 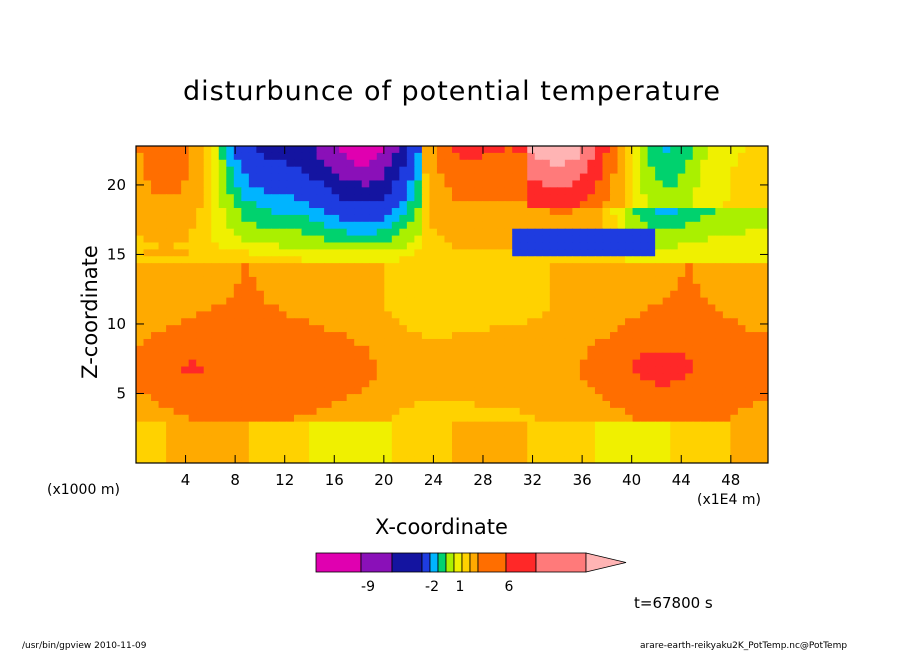 I want to click on y-tick-label-0: 5, so click(x=121, y=393).